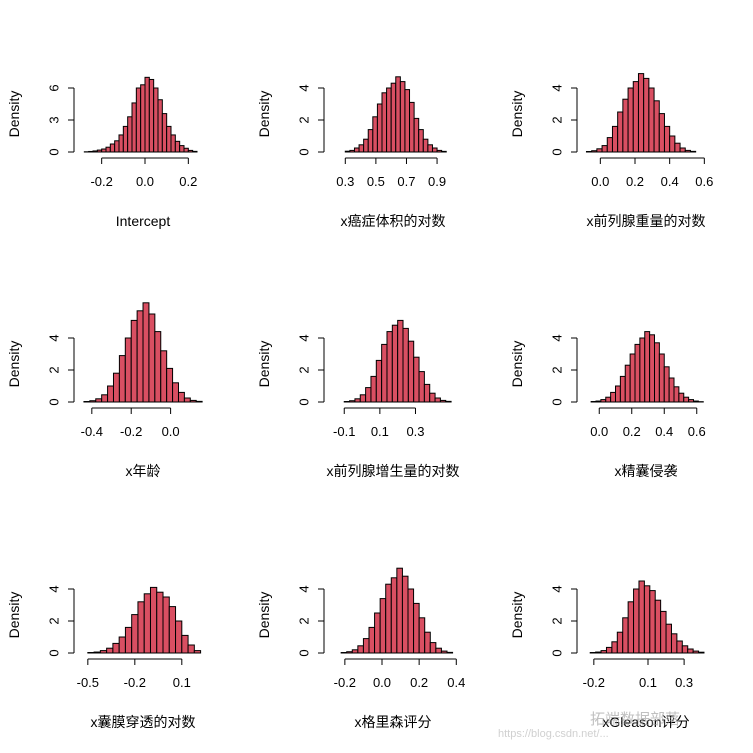 This screenshot has height=753, width=753. I want to click on y-tick-label: 0, so click(54, 401).